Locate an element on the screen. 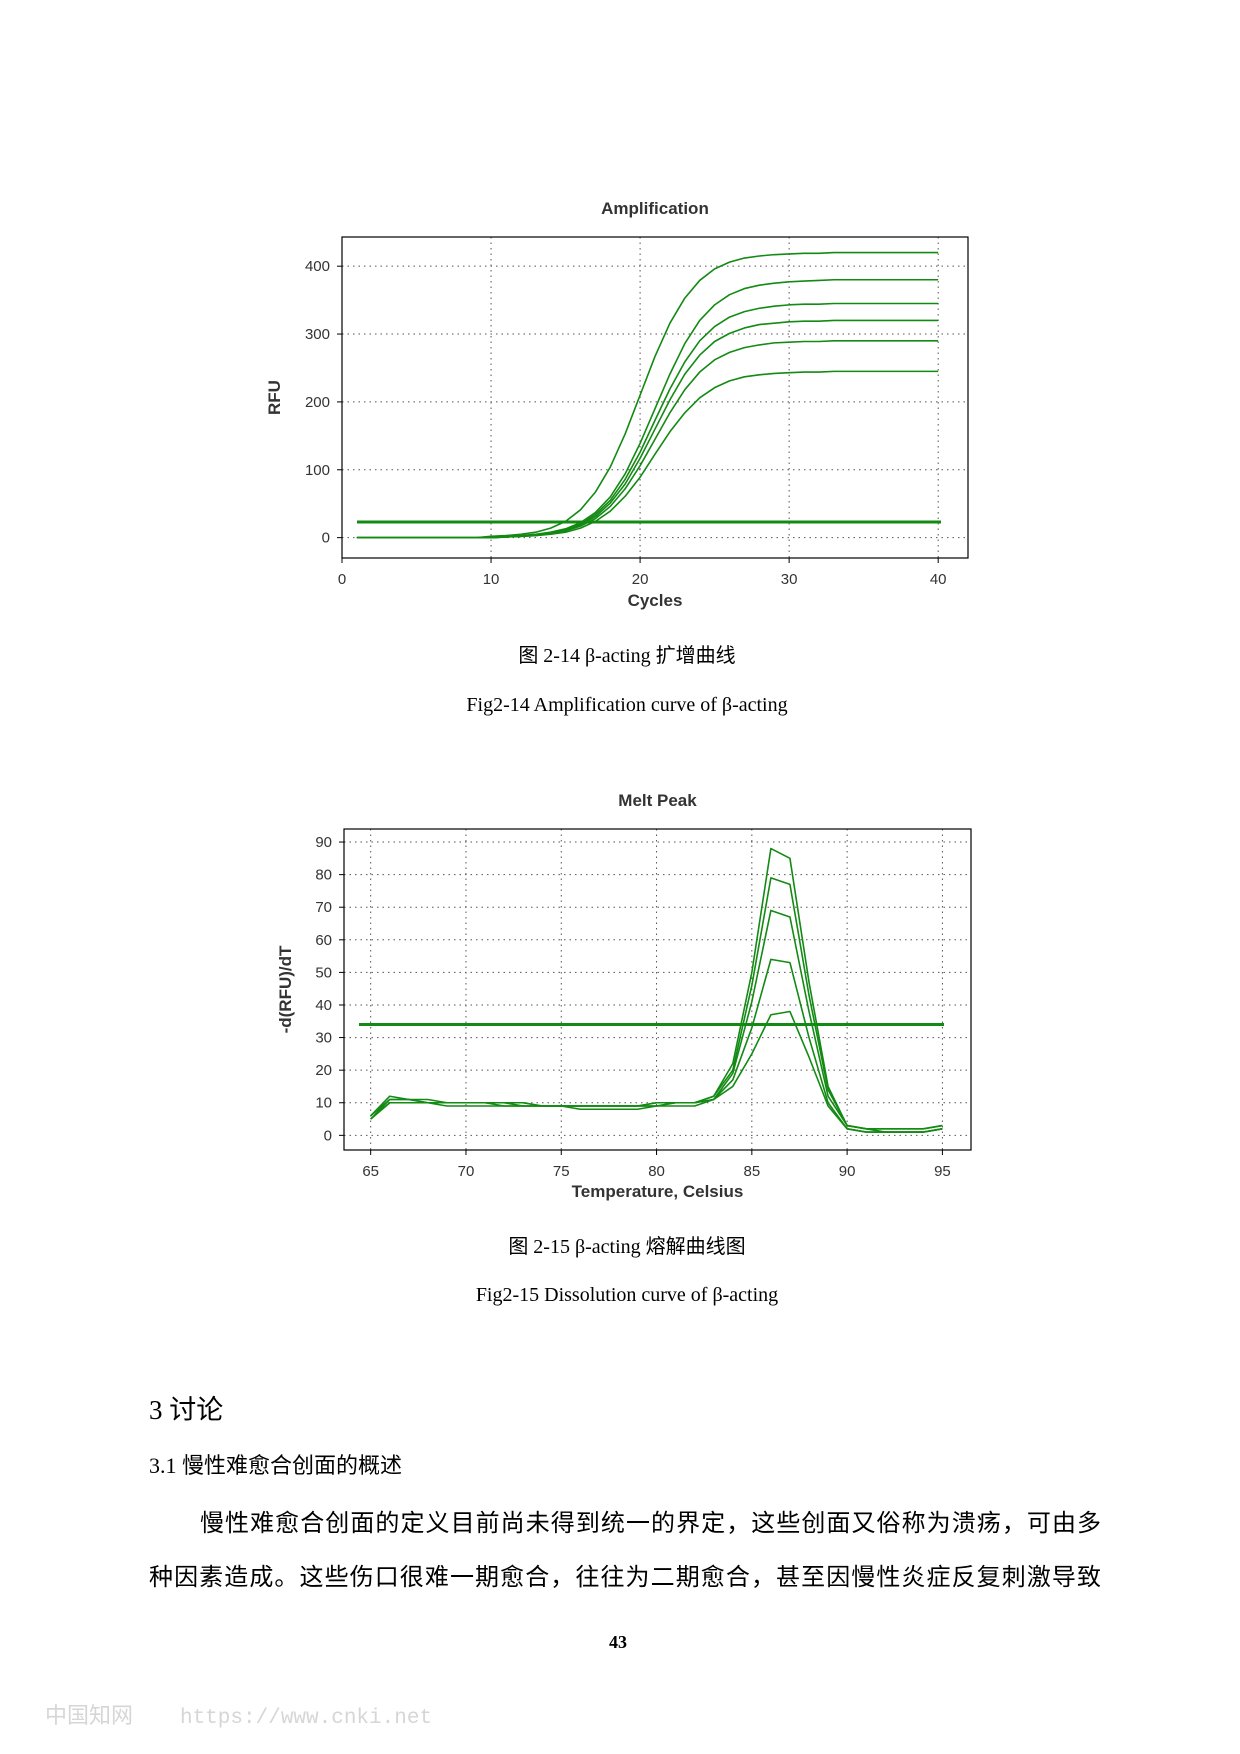  y-tick-label: 300 is located at coordinates (317, 334).